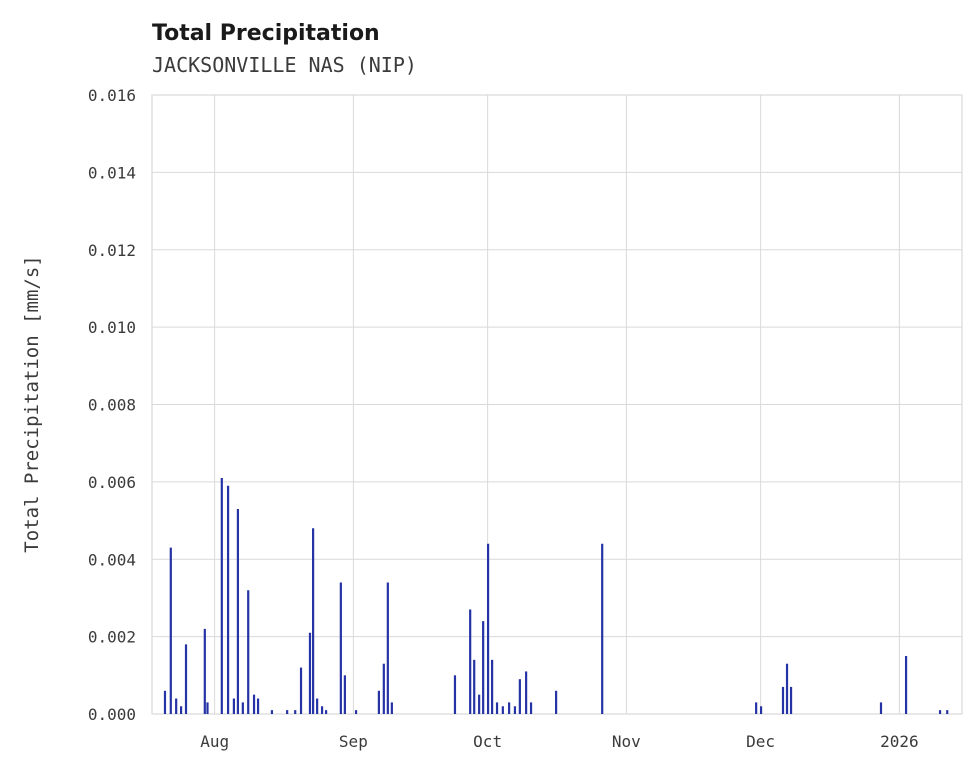  What do you see at coordinates (487, 741) in the screenshot?
I see `x-tick-label: Oct` at bounding box center [487, 741].